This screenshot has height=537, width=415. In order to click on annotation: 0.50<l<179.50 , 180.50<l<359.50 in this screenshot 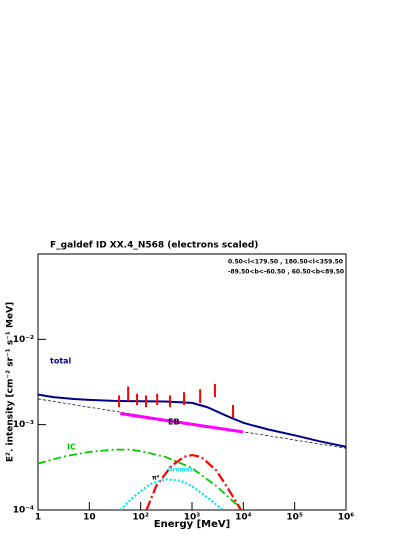, I will do `click(285, 262)`.